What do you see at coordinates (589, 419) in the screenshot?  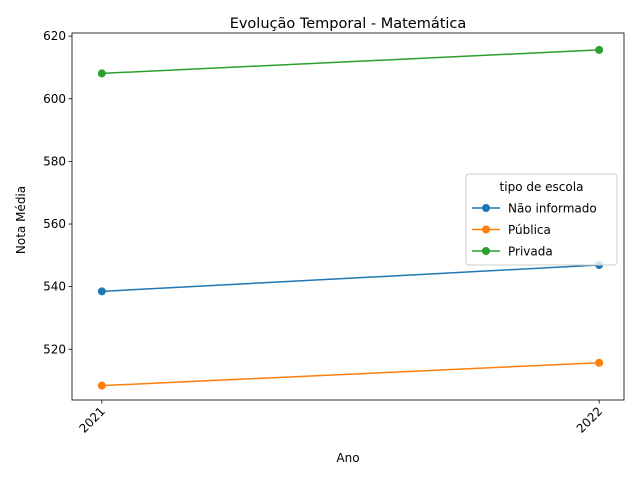 I see `x-tick-label-1: 2022` at bounding box center [589, 419].